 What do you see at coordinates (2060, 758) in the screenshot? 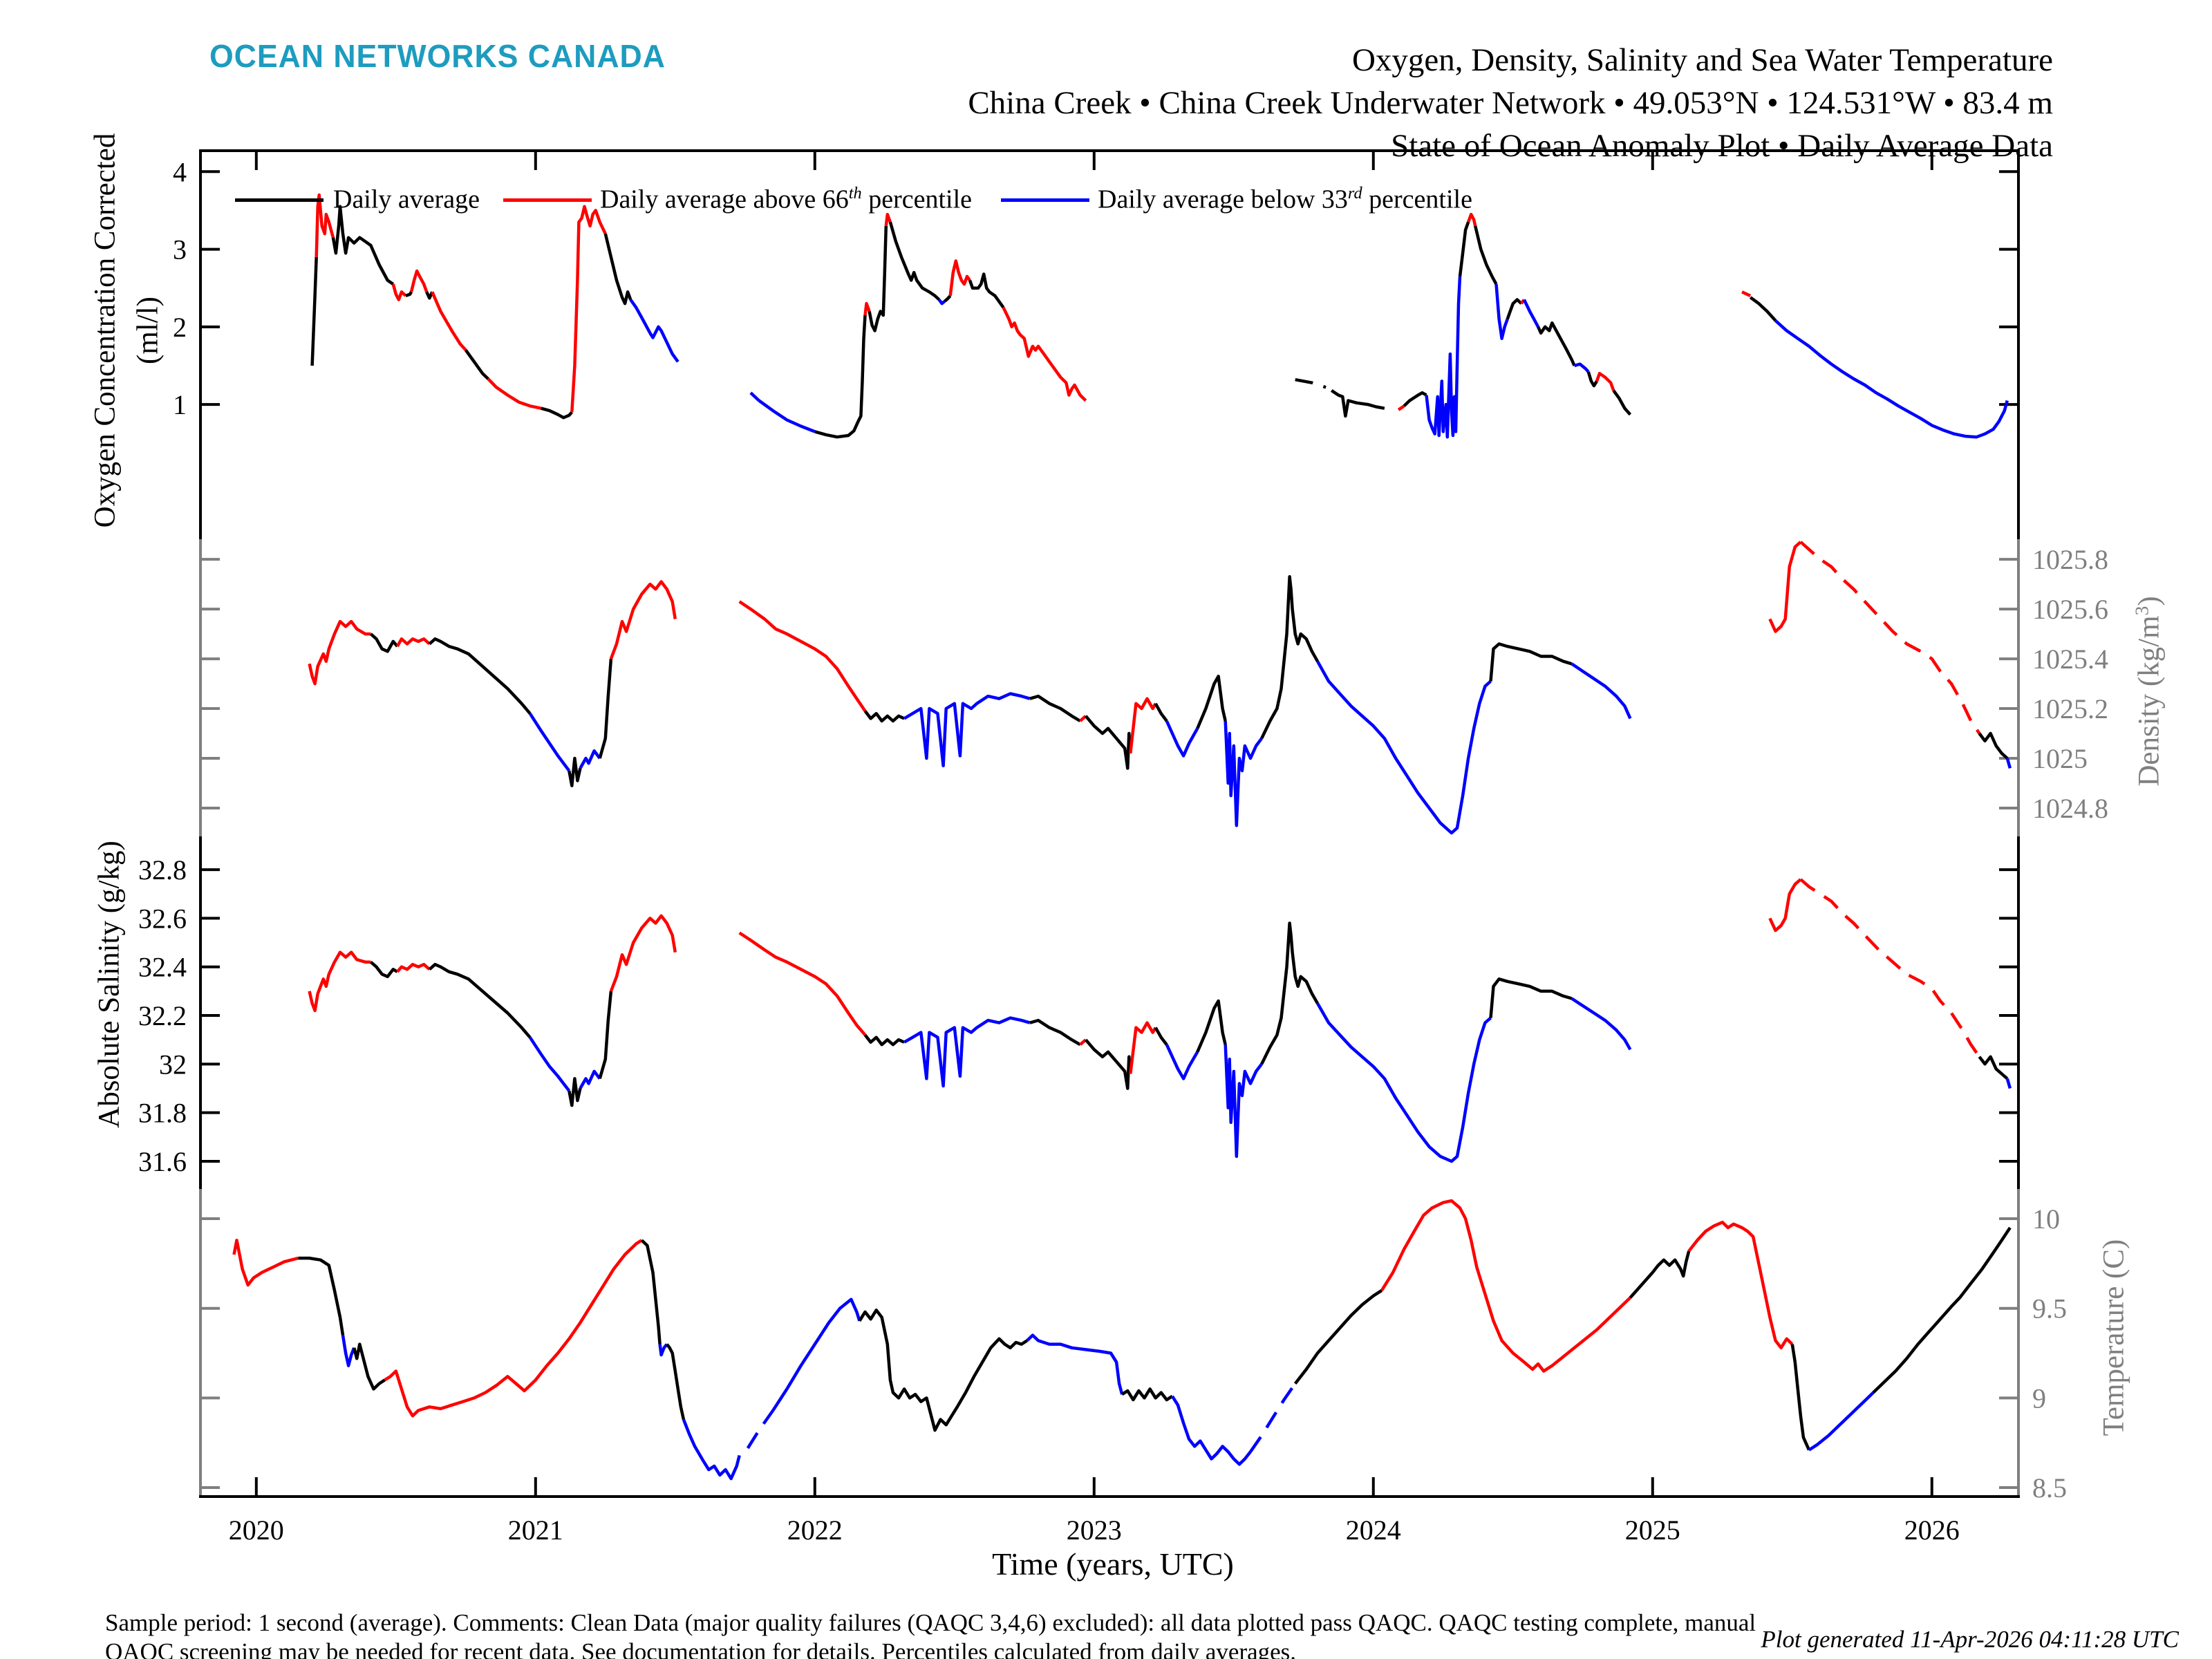
I see `y-tick-label-density: 1025` at bounding box center [2060, 758].